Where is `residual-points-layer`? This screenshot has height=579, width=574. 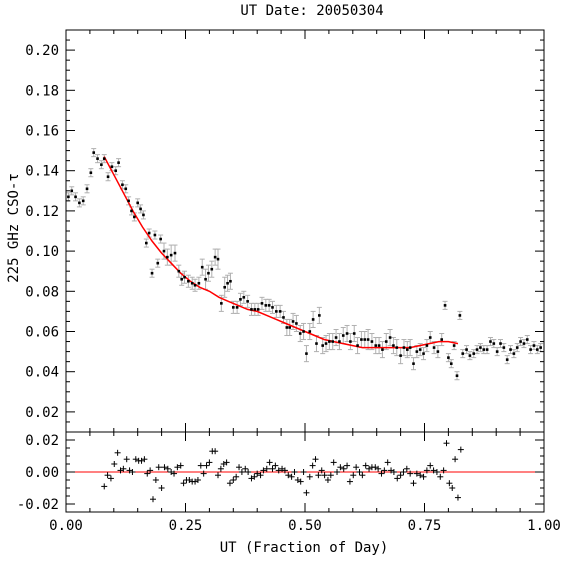 residual-points-layer is located at coordinates (282, 471).